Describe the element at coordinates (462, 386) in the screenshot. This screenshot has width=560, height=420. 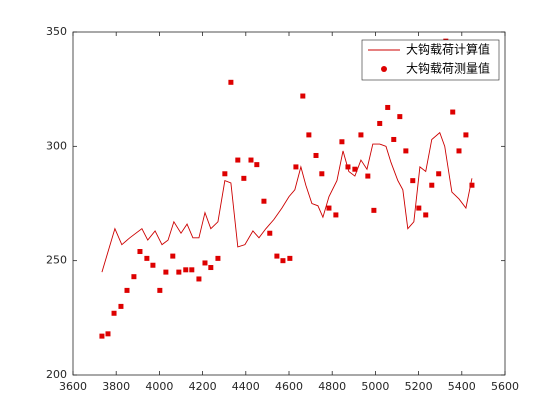
I see `x-tick-label: 5400` at that location.